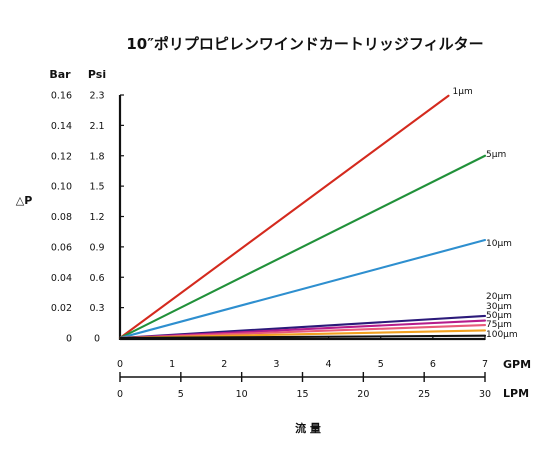  What do you see at coordinates (120, 364) in the screenshot?
I see `x-tick-label-gpm: 0` at bounding box center [120, 364].